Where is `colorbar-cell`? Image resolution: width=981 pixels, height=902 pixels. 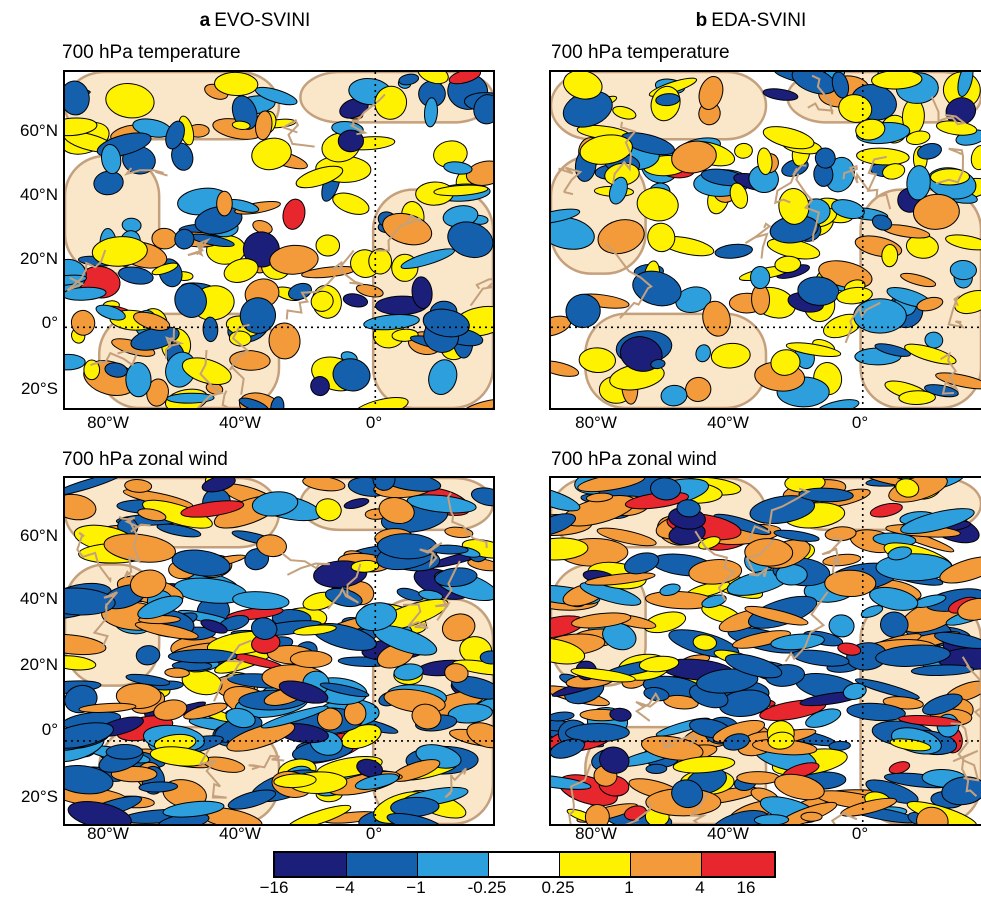
colorbar-cell is located at coordinates (382, 864).